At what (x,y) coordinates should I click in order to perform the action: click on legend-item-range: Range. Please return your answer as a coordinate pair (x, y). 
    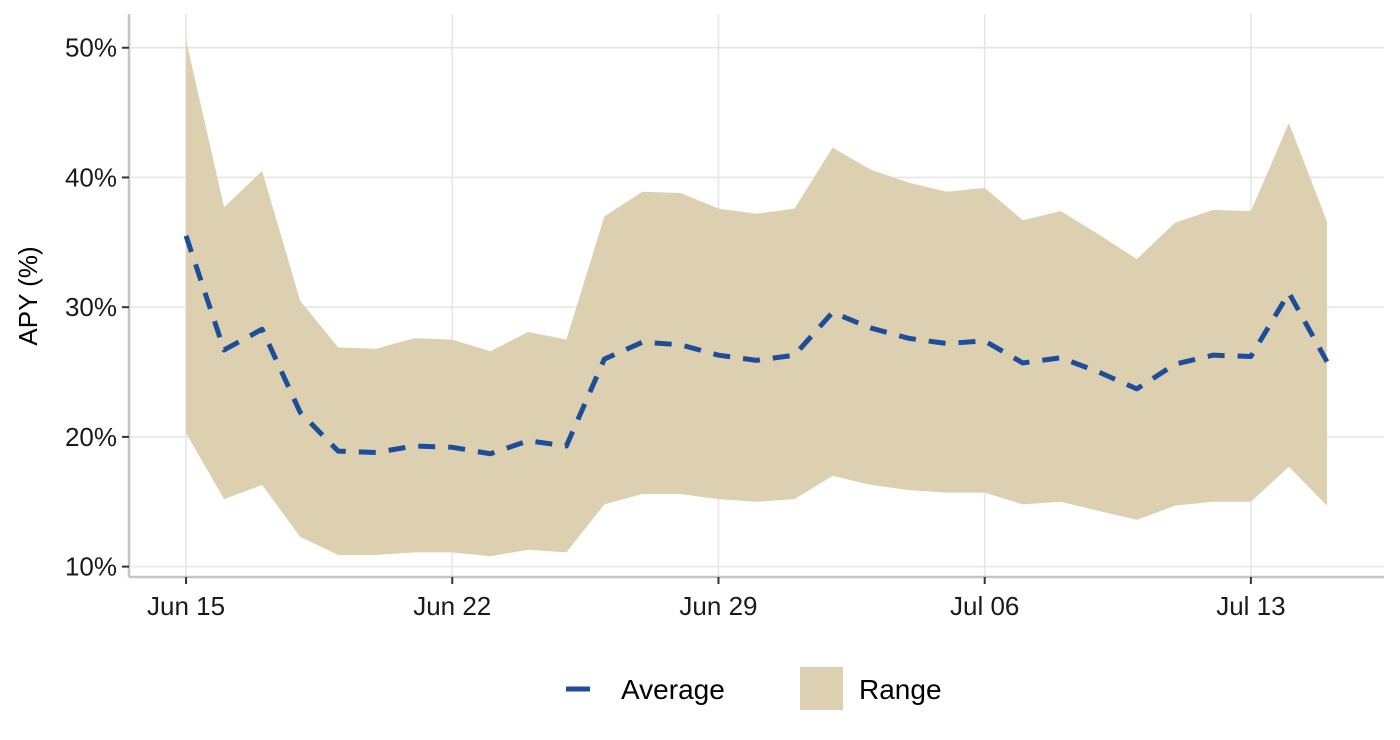
    Looking at the image, I should click on (871, 688).